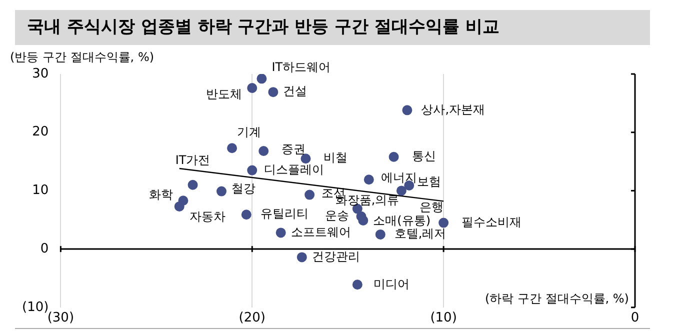 The image size is (685, 331). What do you see at coordinates (336, 157) in the screenshot?
I see `annotation: 비철` at bounding box center [336, 157].